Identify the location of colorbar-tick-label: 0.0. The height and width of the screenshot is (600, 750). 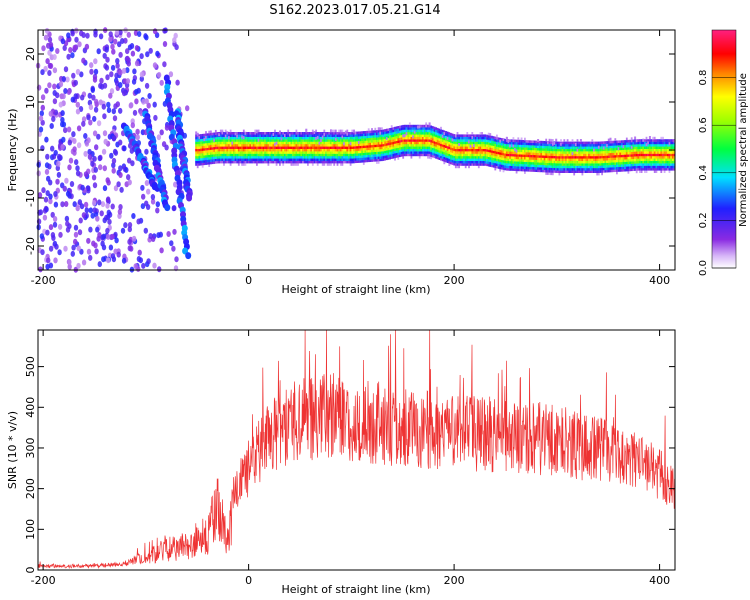
(703, 268).